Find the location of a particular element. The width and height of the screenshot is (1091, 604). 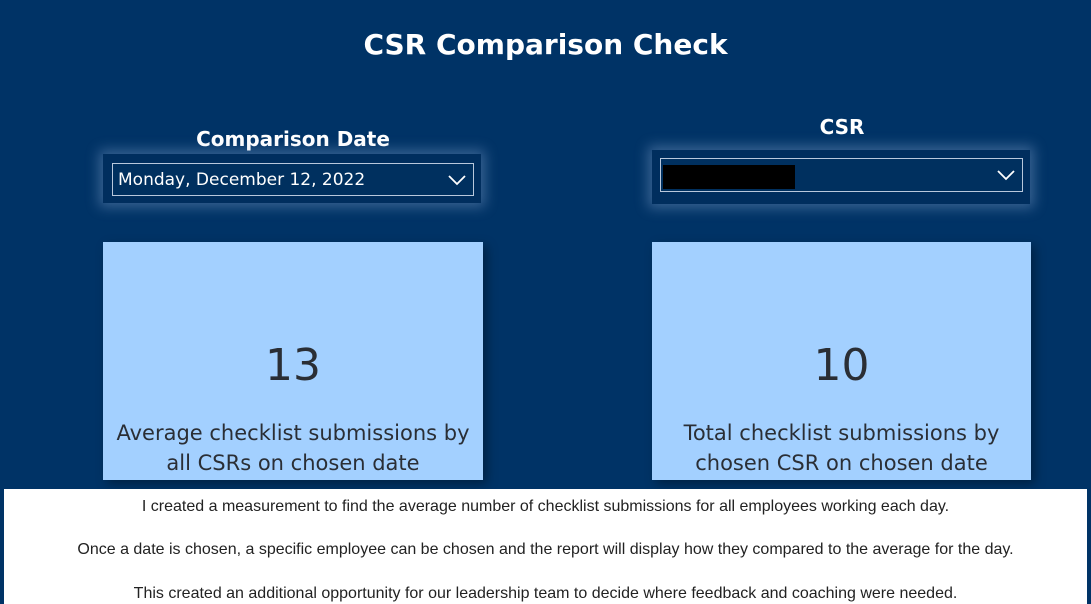

page-title: CSR Comparison Check is located at coordinates (545, 44).